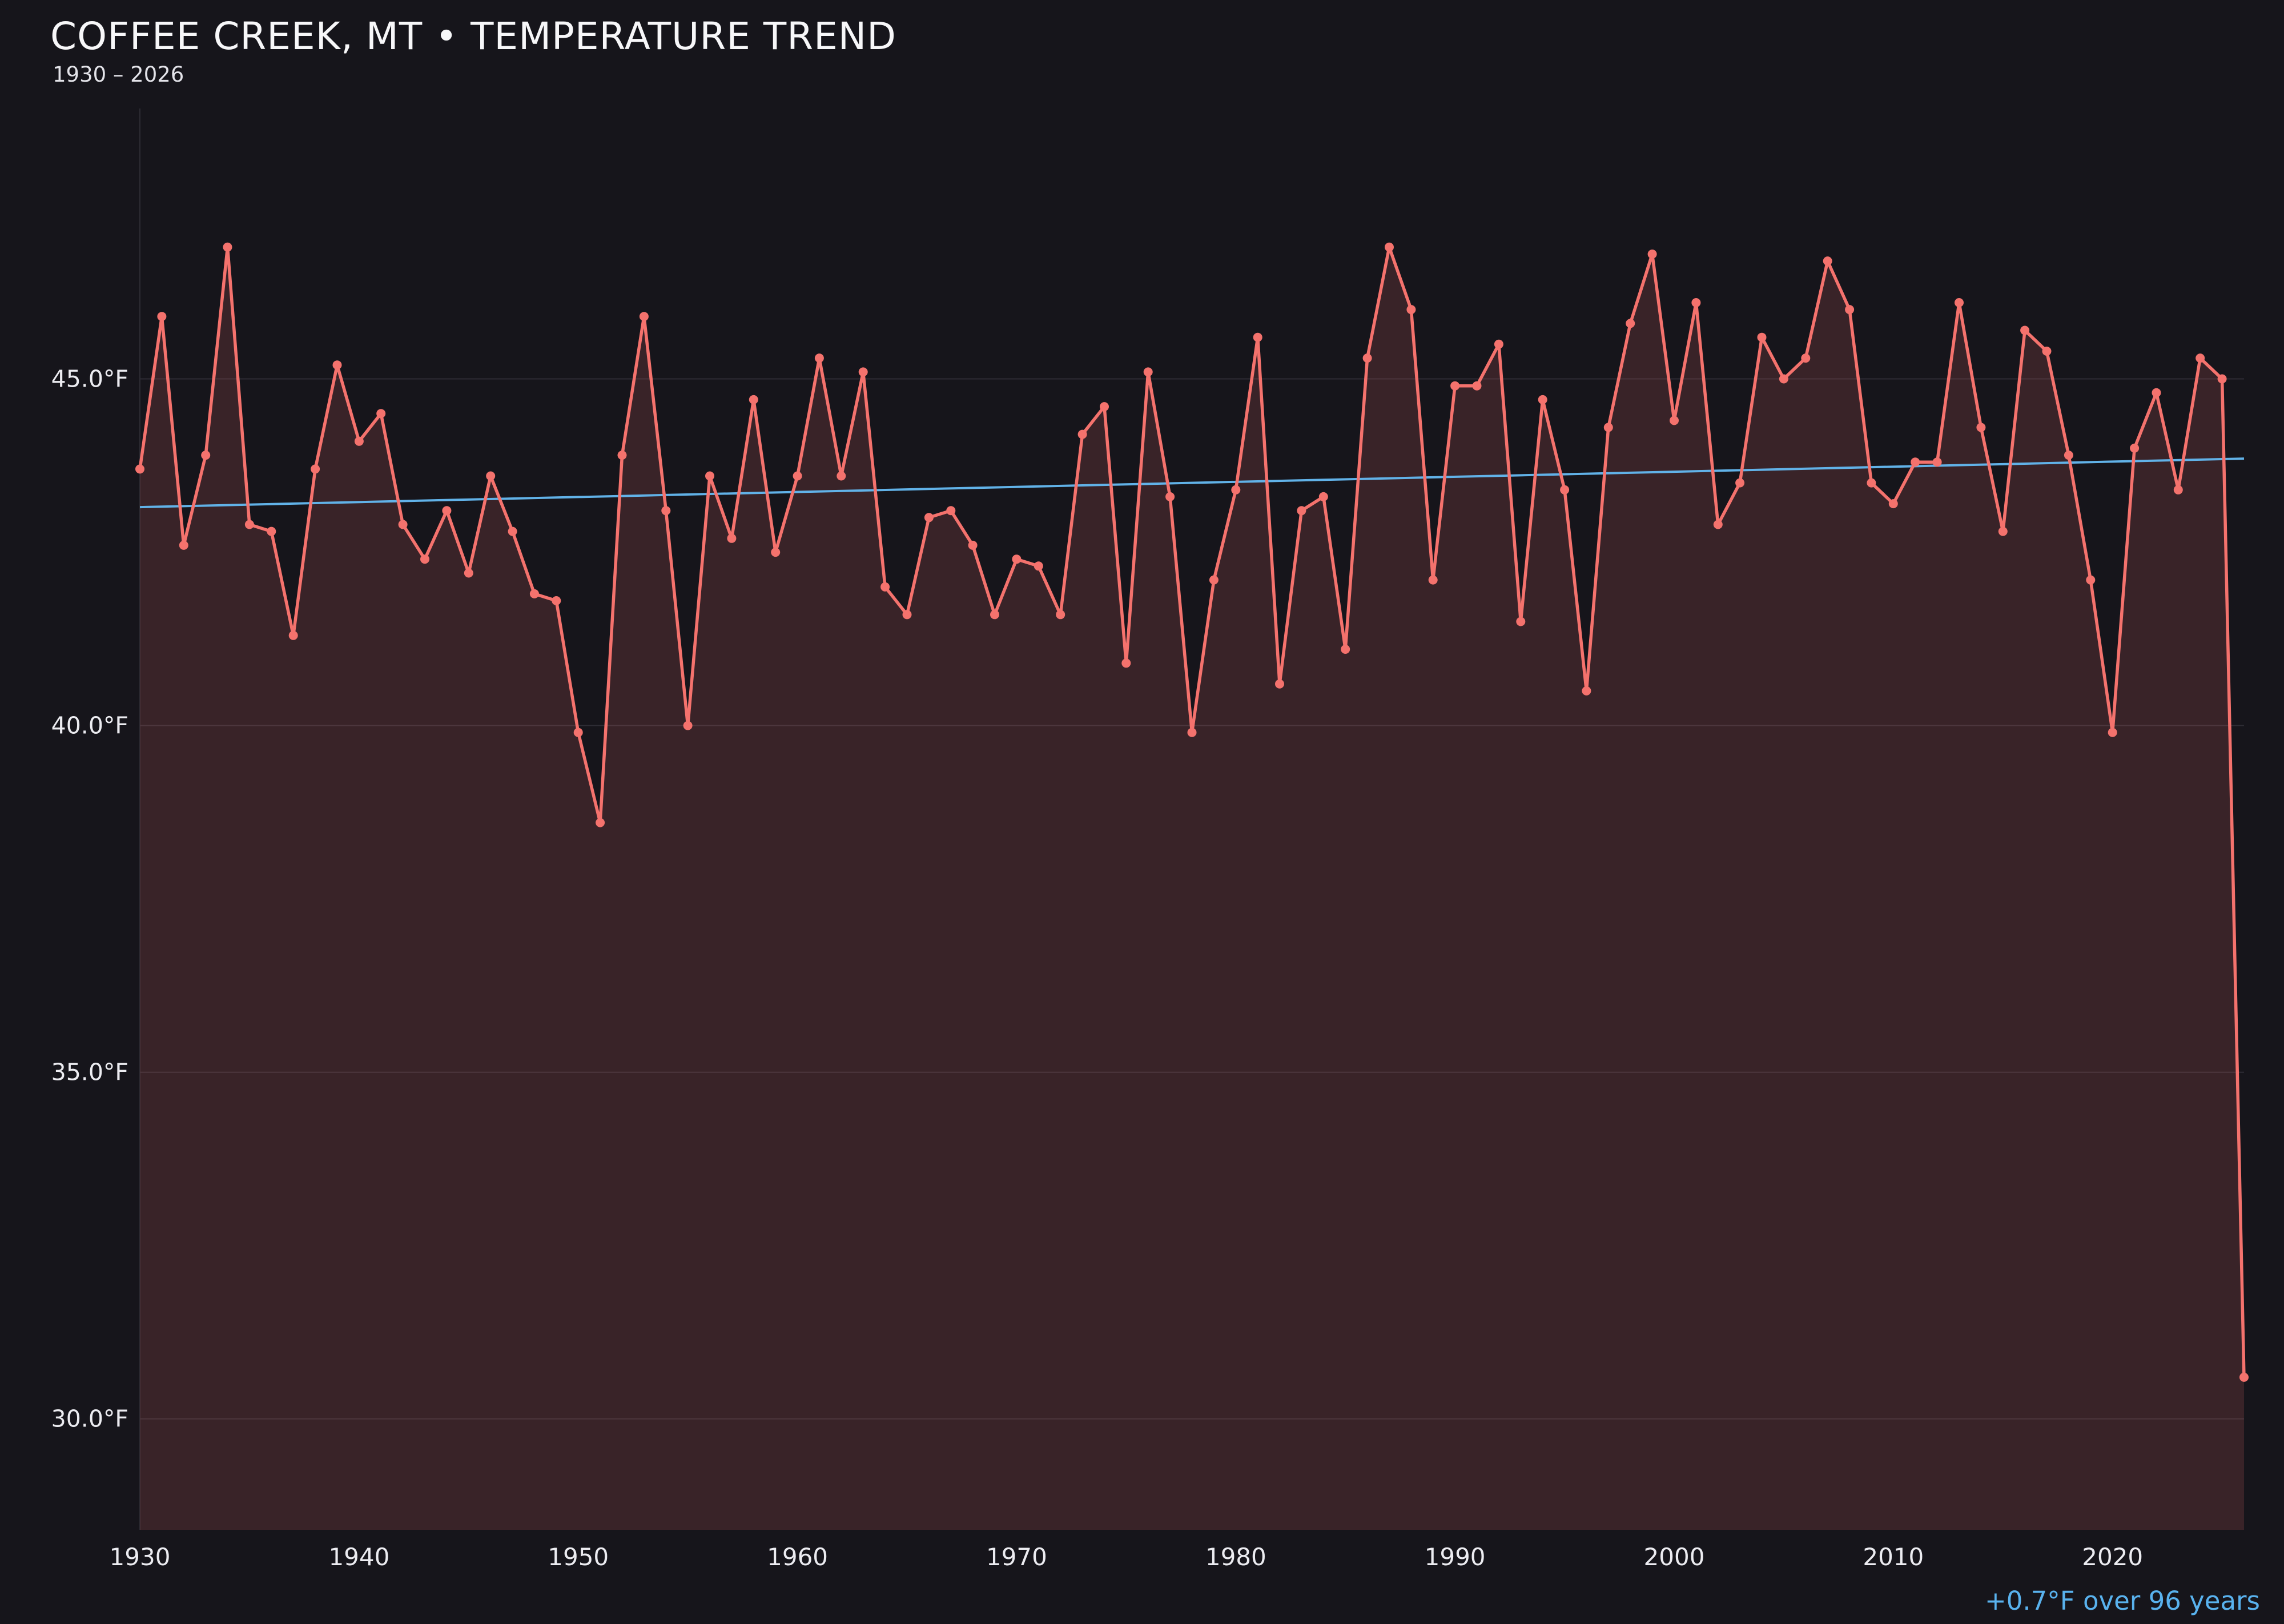 The height and width of the screenshot is (1624, 2284). Describe the element at coordinates (1192, 483) in the screenshot. I see `trend-line` at that location.